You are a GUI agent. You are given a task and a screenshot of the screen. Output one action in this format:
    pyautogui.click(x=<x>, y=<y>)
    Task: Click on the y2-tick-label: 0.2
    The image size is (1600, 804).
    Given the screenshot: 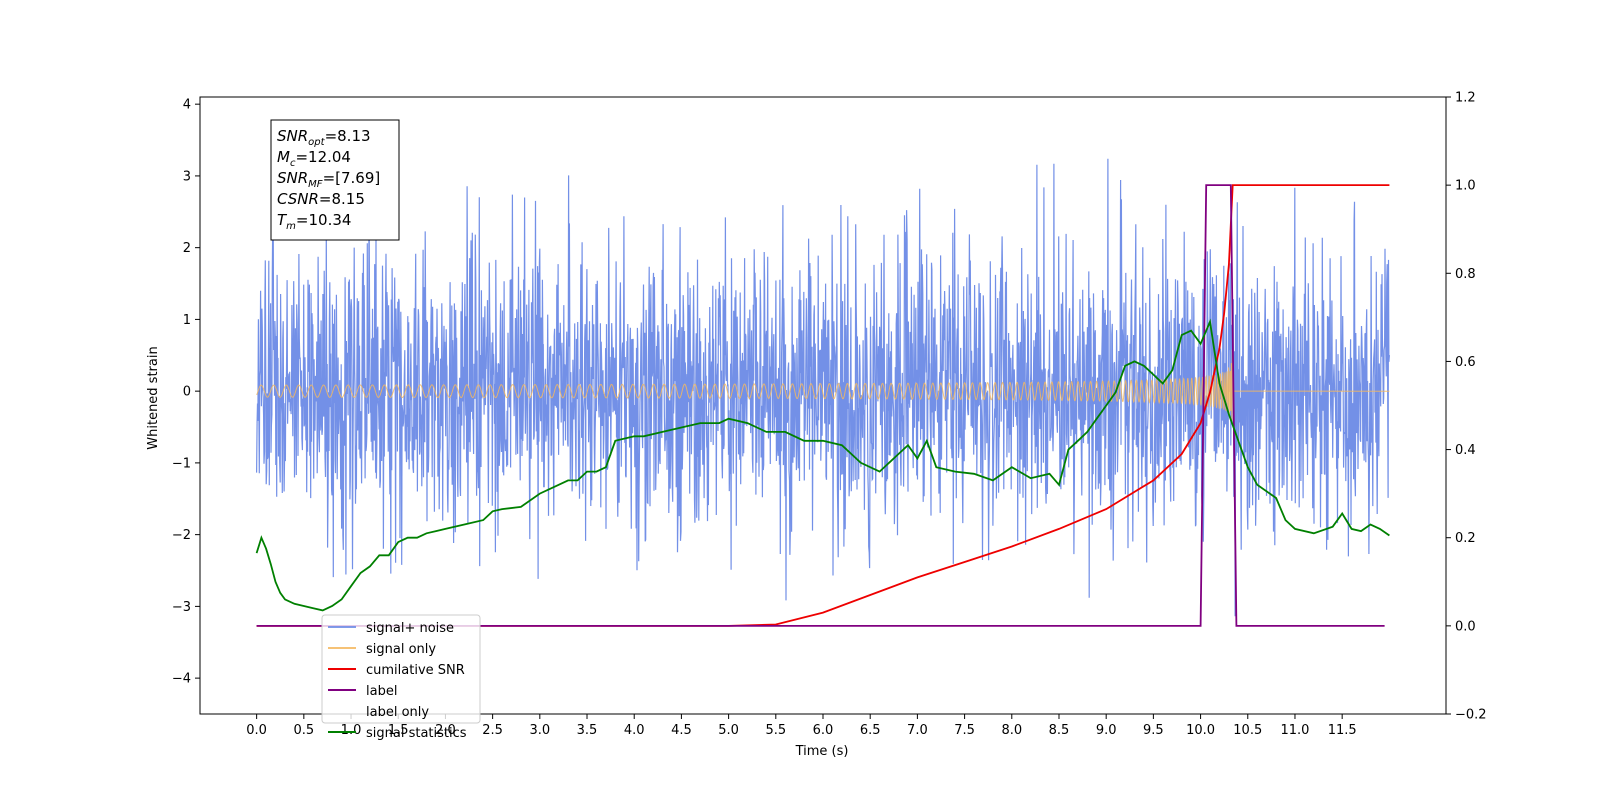 What is the action you would take?
    pyautogui.click(x=1465, y=538)
    